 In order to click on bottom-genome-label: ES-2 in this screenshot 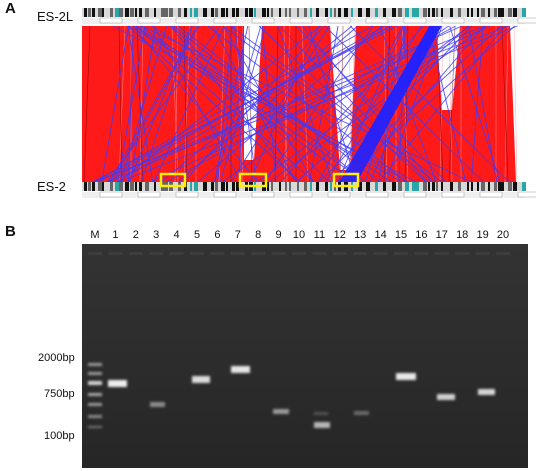, I will do `click(51, 186)`.